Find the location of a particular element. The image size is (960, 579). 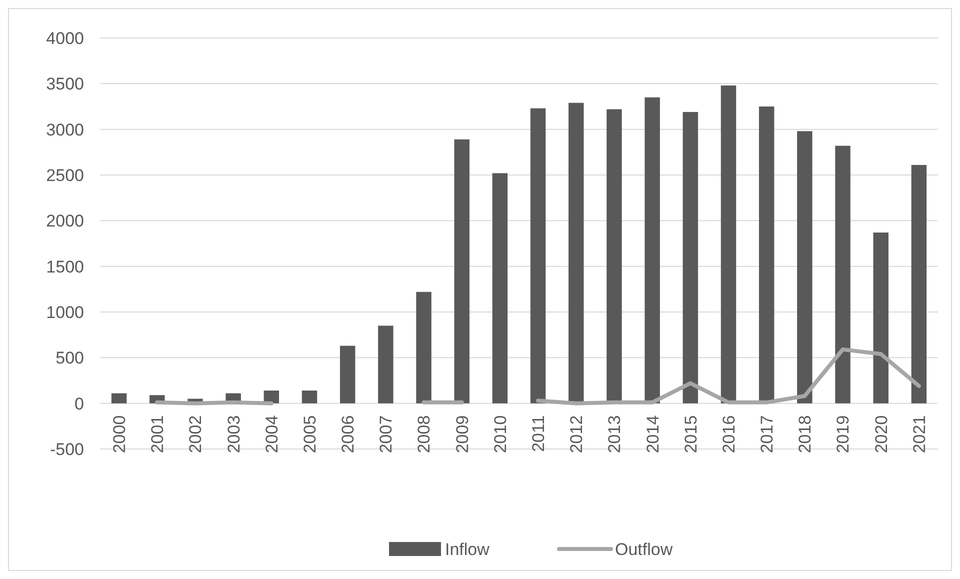

y-tick-label: 3500 is located at coordinates (65, 84).